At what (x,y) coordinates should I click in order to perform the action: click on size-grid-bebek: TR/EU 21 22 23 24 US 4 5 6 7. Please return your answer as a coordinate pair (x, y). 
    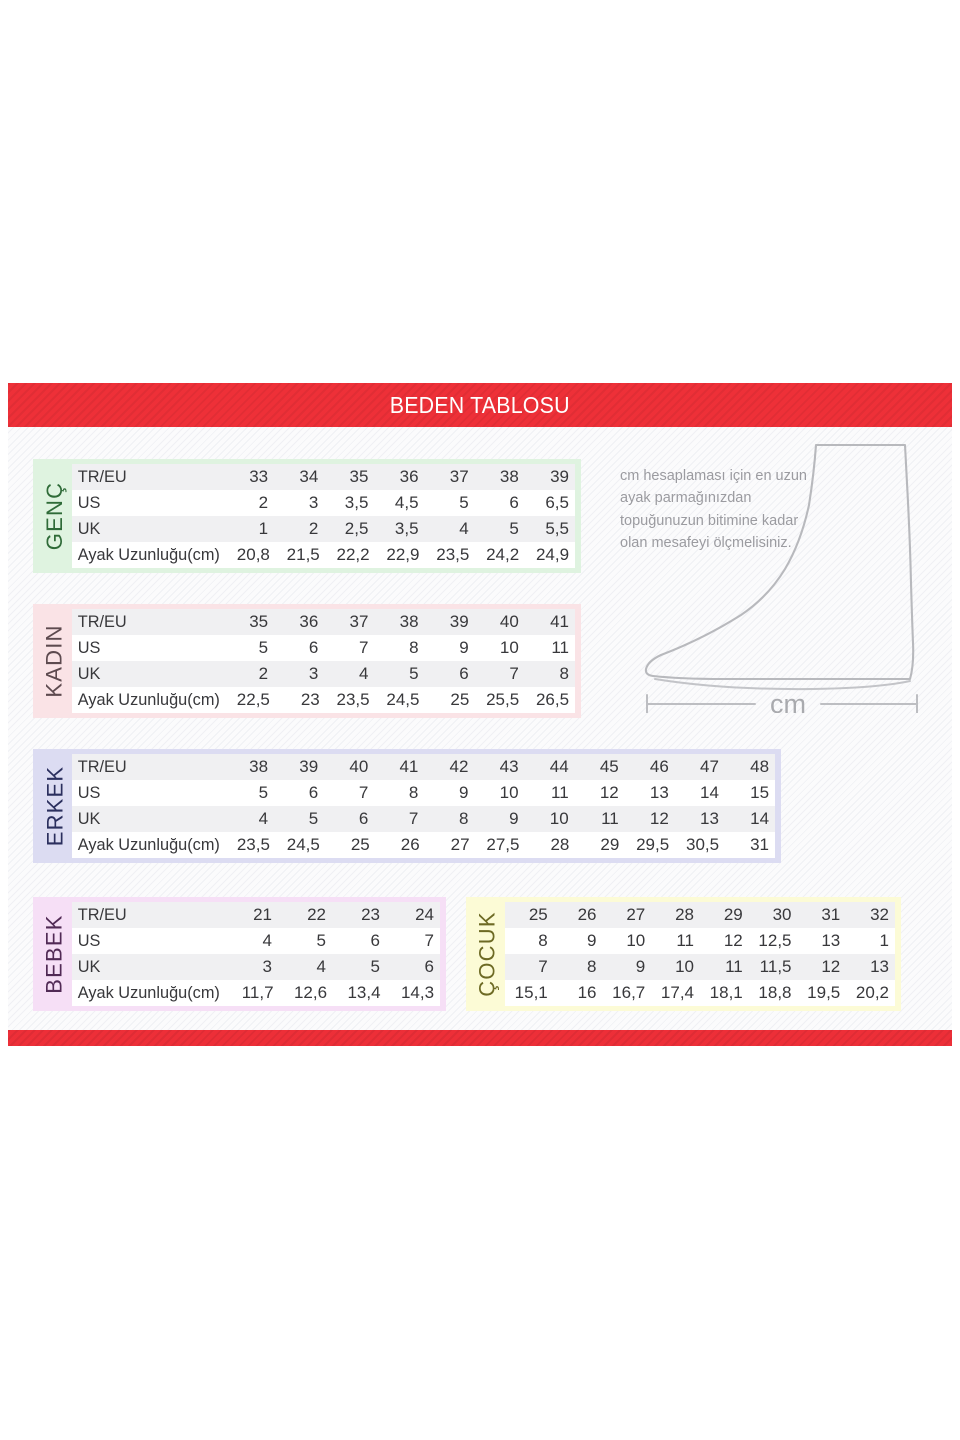
    Looking at the image, I should click on (256, 954).